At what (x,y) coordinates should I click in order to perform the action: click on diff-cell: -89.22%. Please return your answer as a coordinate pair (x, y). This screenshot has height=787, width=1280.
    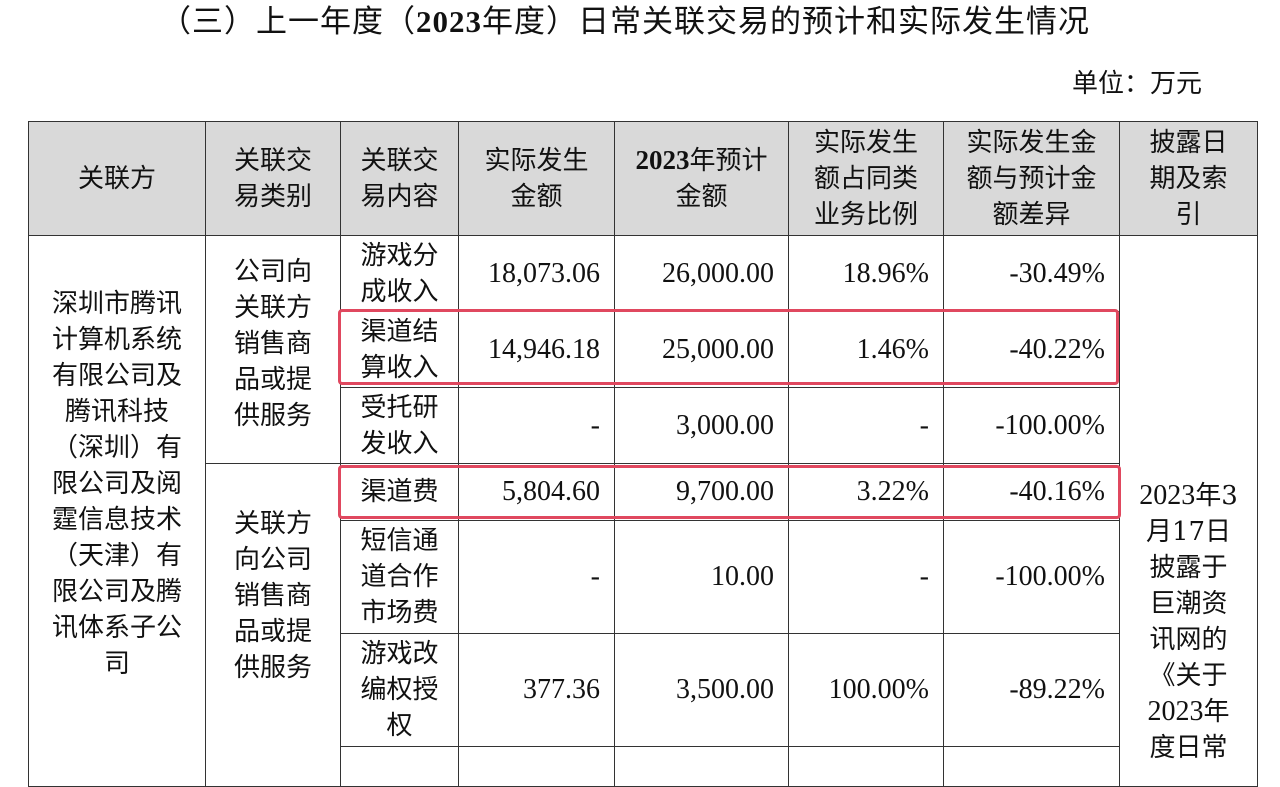
    Looking at the image, I should click on (1031, 690).